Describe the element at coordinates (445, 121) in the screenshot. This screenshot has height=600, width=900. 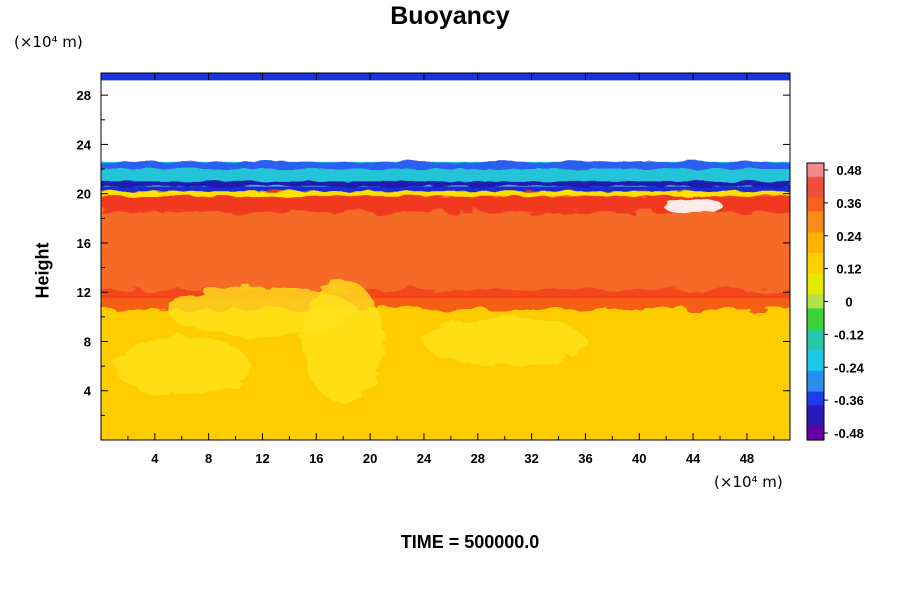
I see `field-clear-zone` at that location.